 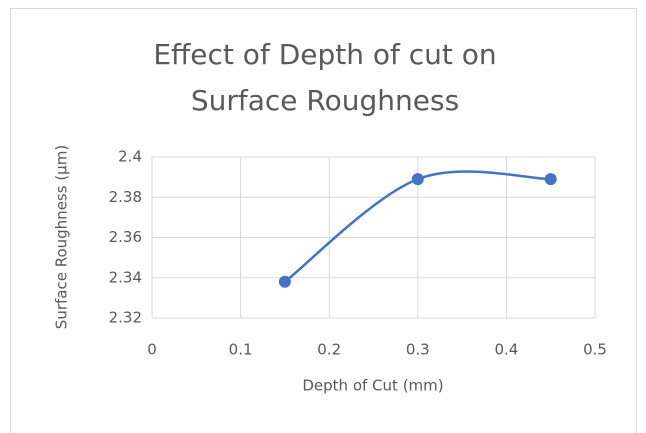 I want to click on y-tick-label: 2.38, so click(x=125, y=197).